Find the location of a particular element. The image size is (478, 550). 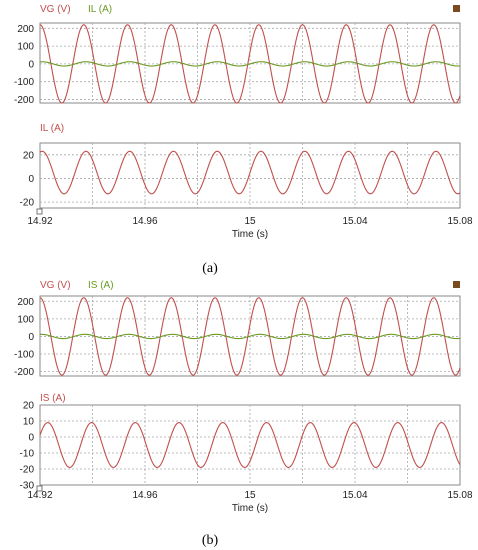

y-tick-label: -30 is located at coordinates (27, 486).